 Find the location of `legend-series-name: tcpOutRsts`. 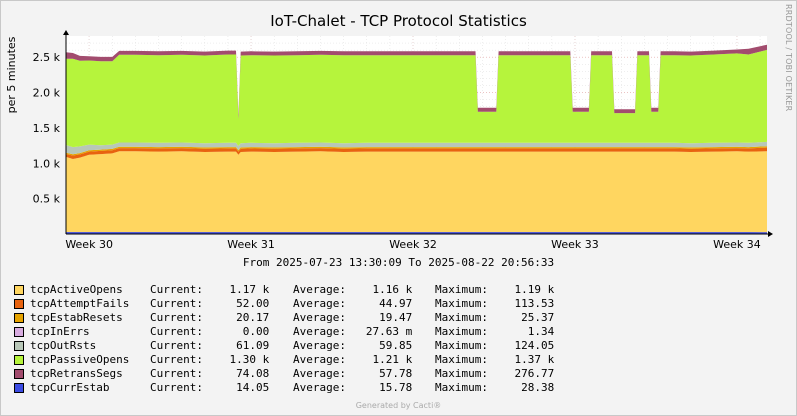

legend-series-name: tcpOutRsts is located at coordinates (63, 345).